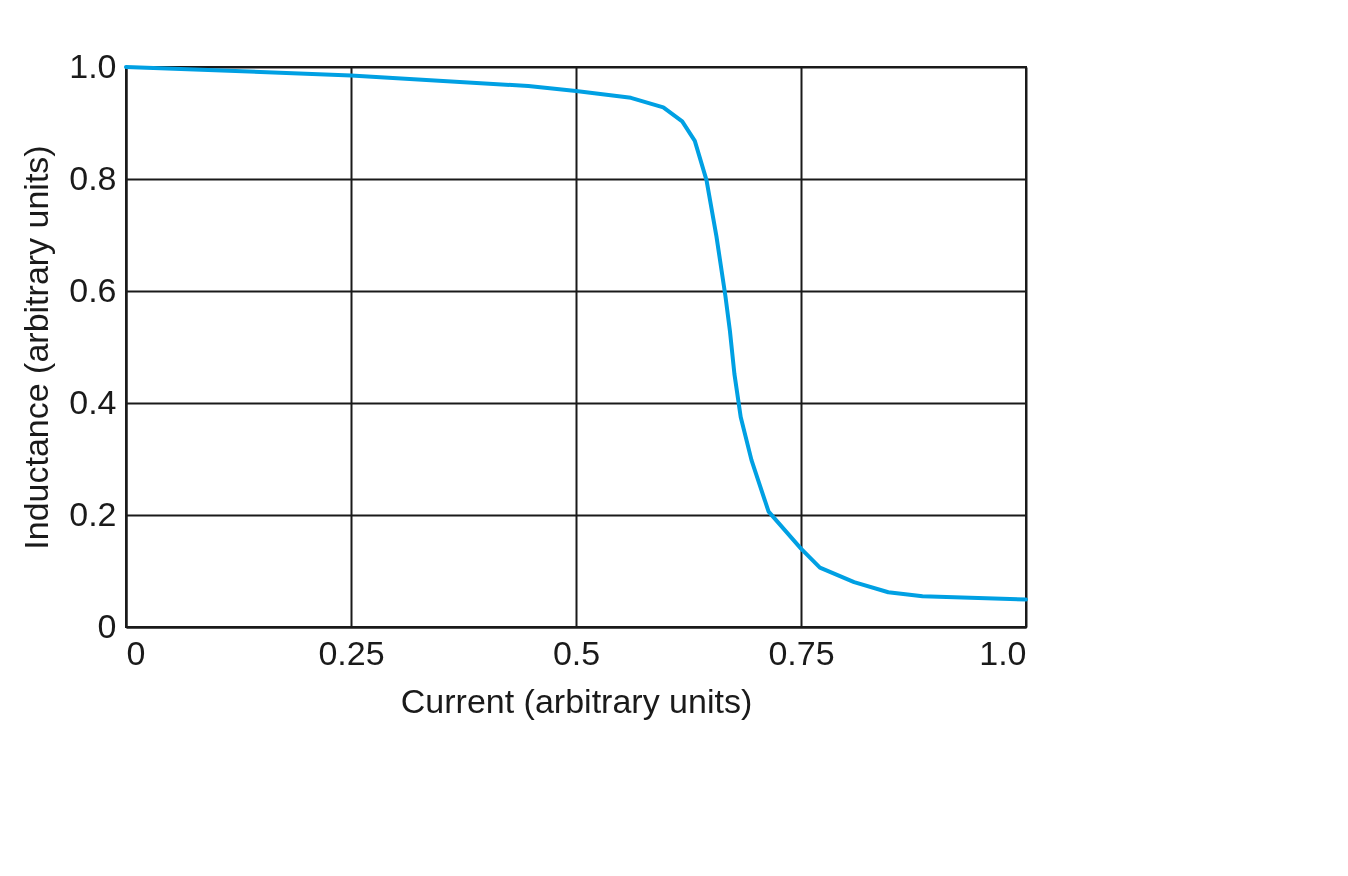  I want to click on y-tick-label: 0.2, so click(93, 513).